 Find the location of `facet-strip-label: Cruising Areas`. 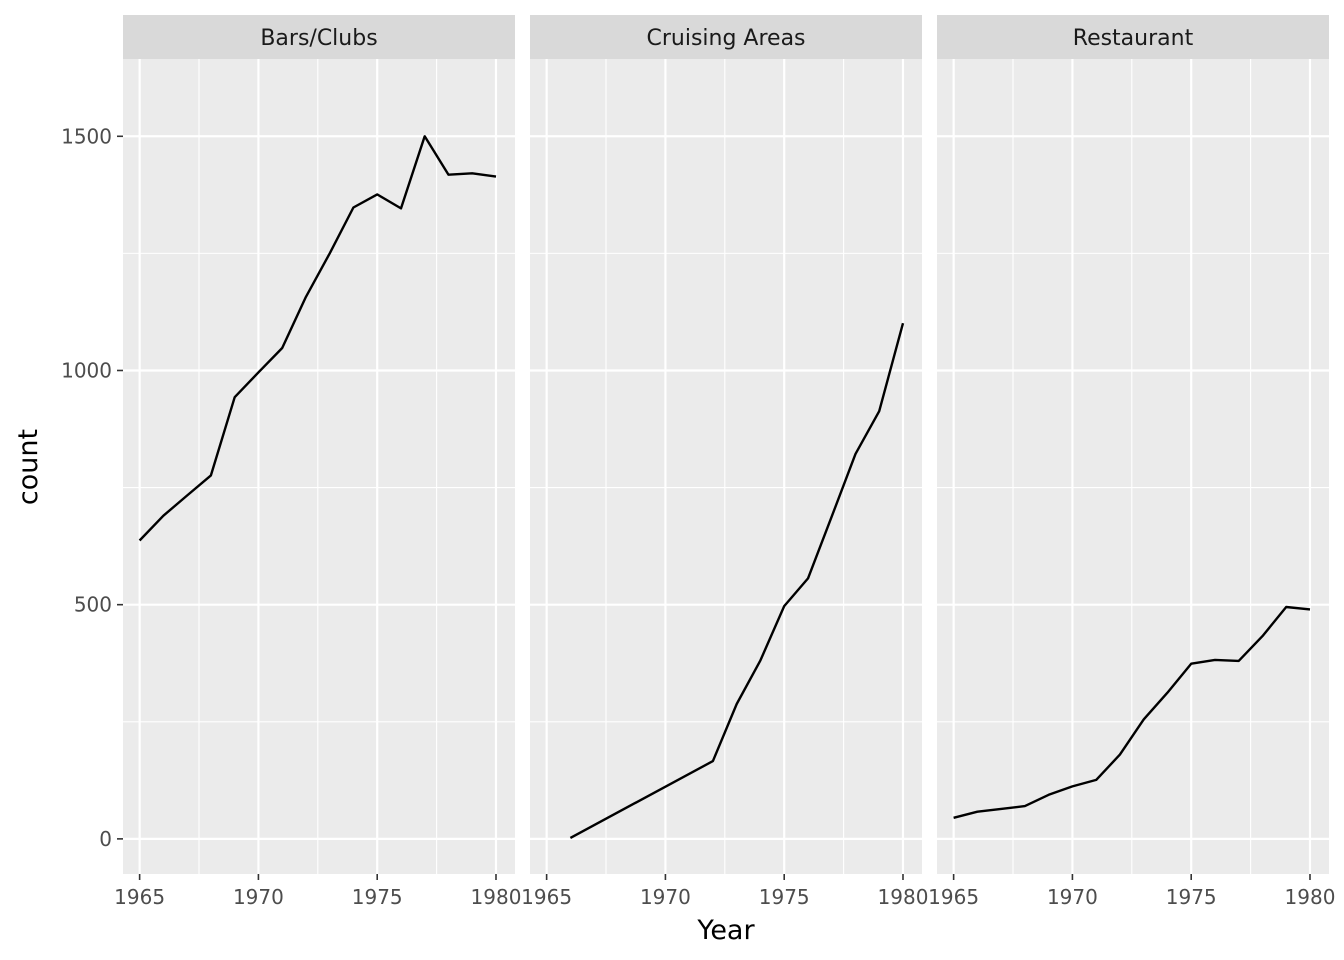

facet-strip-label: Cruising Areas is located at coordinates (725, 38).